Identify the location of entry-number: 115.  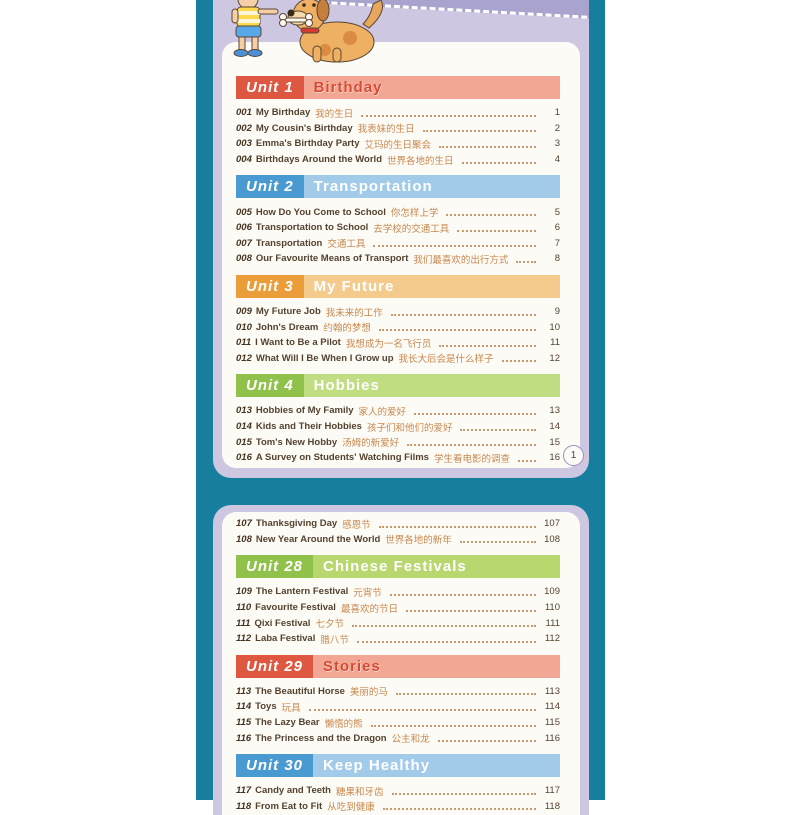
(244, 723).